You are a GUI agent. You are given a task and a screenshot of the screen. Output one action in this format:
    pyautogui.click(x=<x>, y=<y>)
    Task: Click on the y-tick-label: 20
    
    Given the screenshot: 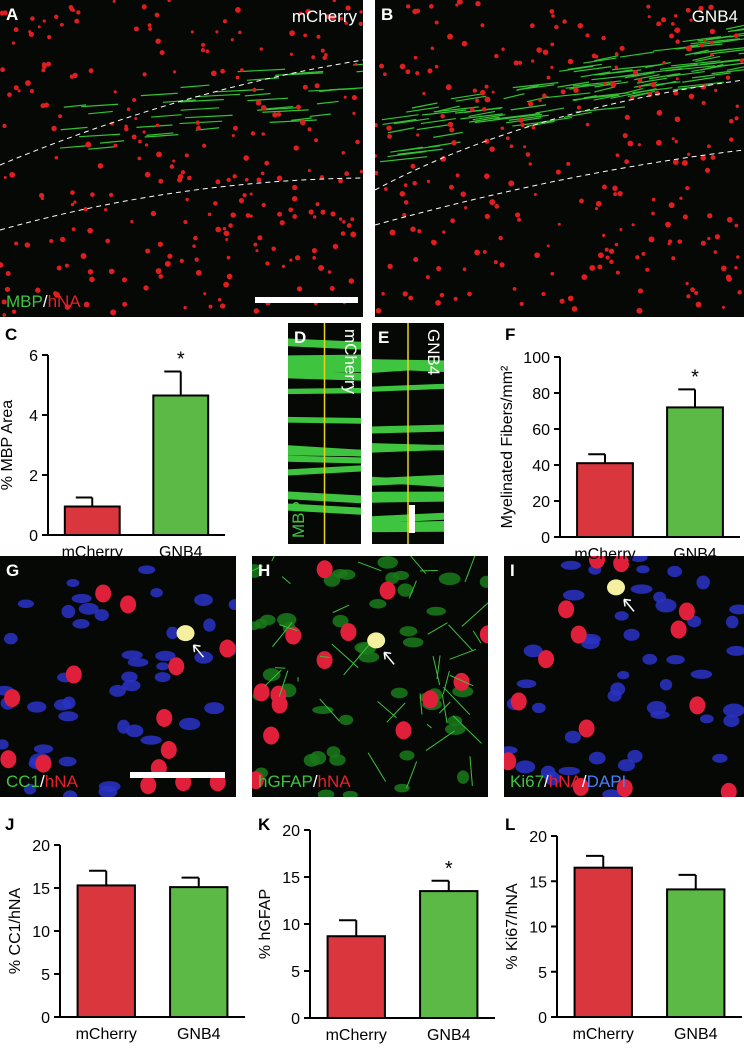 What is the action you would take?
    pyautogui.click(x=291, y=831)
    